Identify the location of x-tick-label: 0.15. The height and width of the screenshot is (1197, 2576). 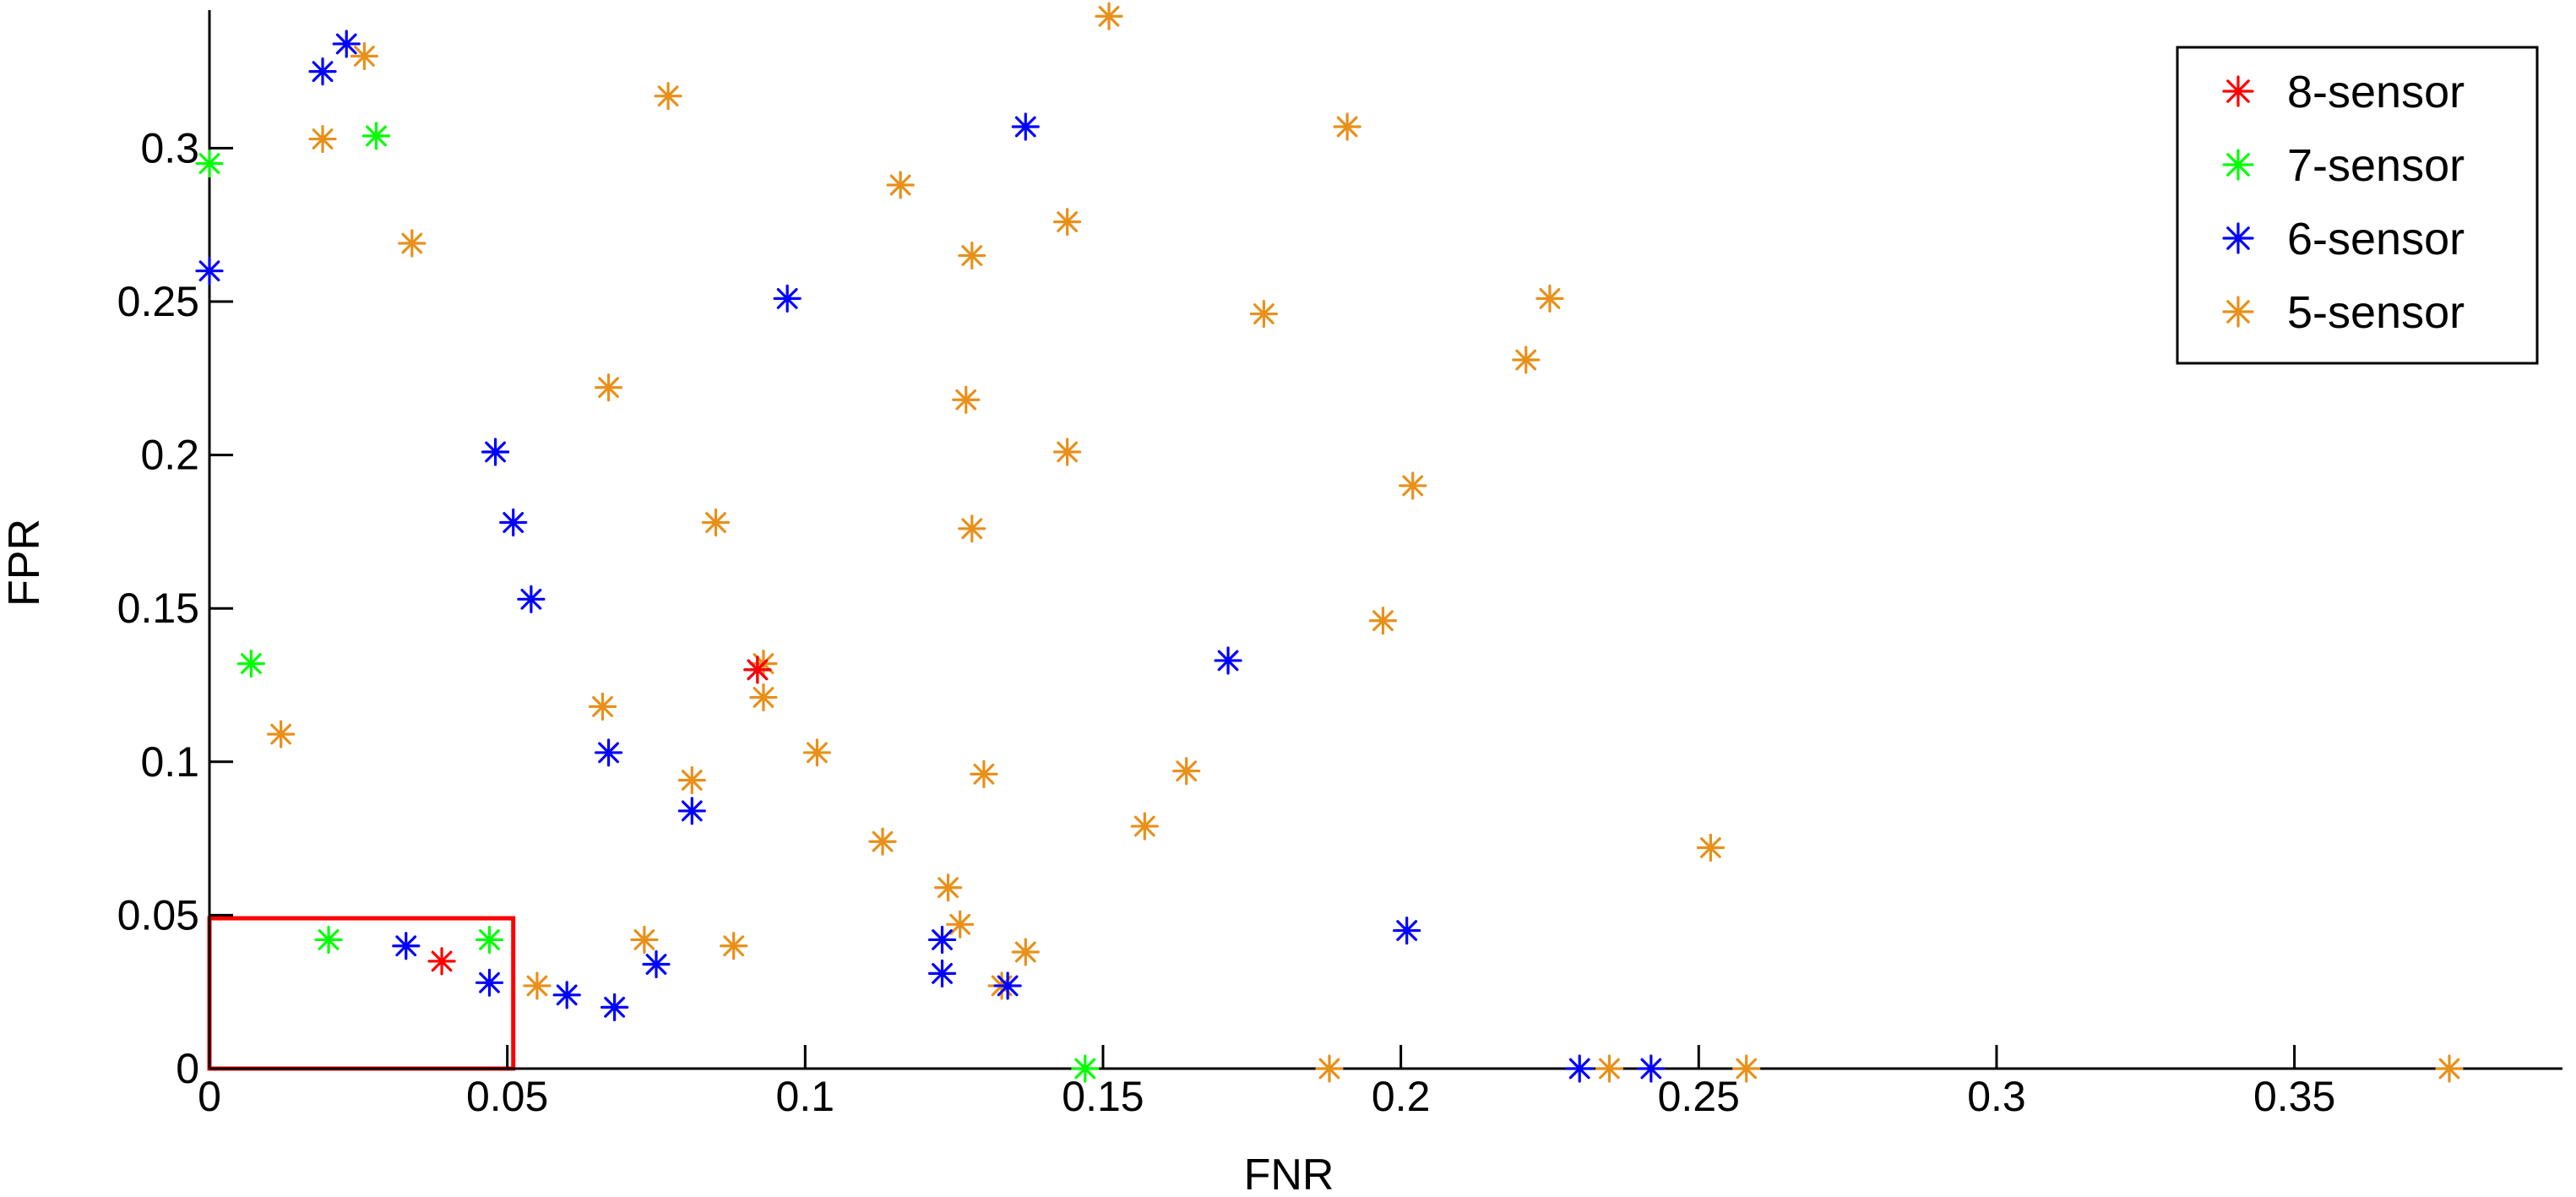
(1103, 1096).